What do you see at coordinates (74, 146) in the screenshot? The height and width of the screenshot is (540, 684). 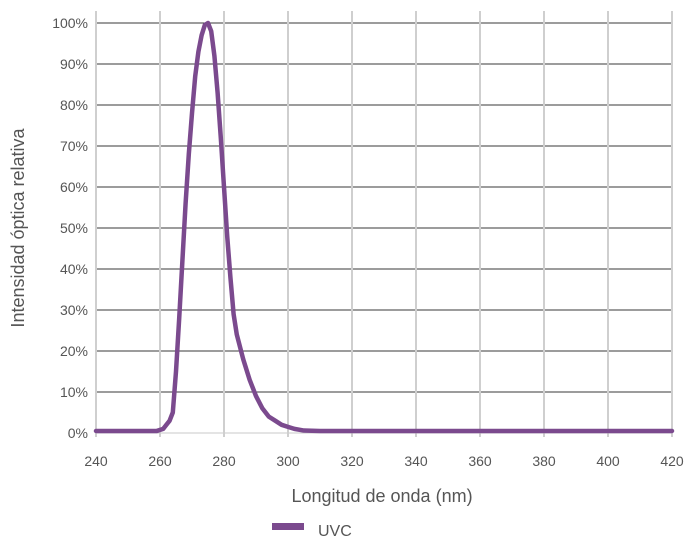 I see `y-tick-label: 70%` at bounding box center [74, 146].